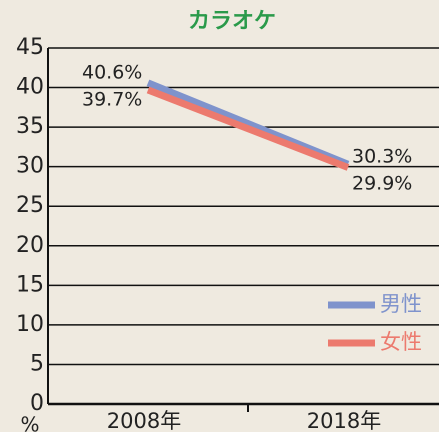 The width and height of the screenshot is (439, 432). Describe the element at coordinates (30, 47) in the screenshot. I see `y-tick-label: 45` at that location.